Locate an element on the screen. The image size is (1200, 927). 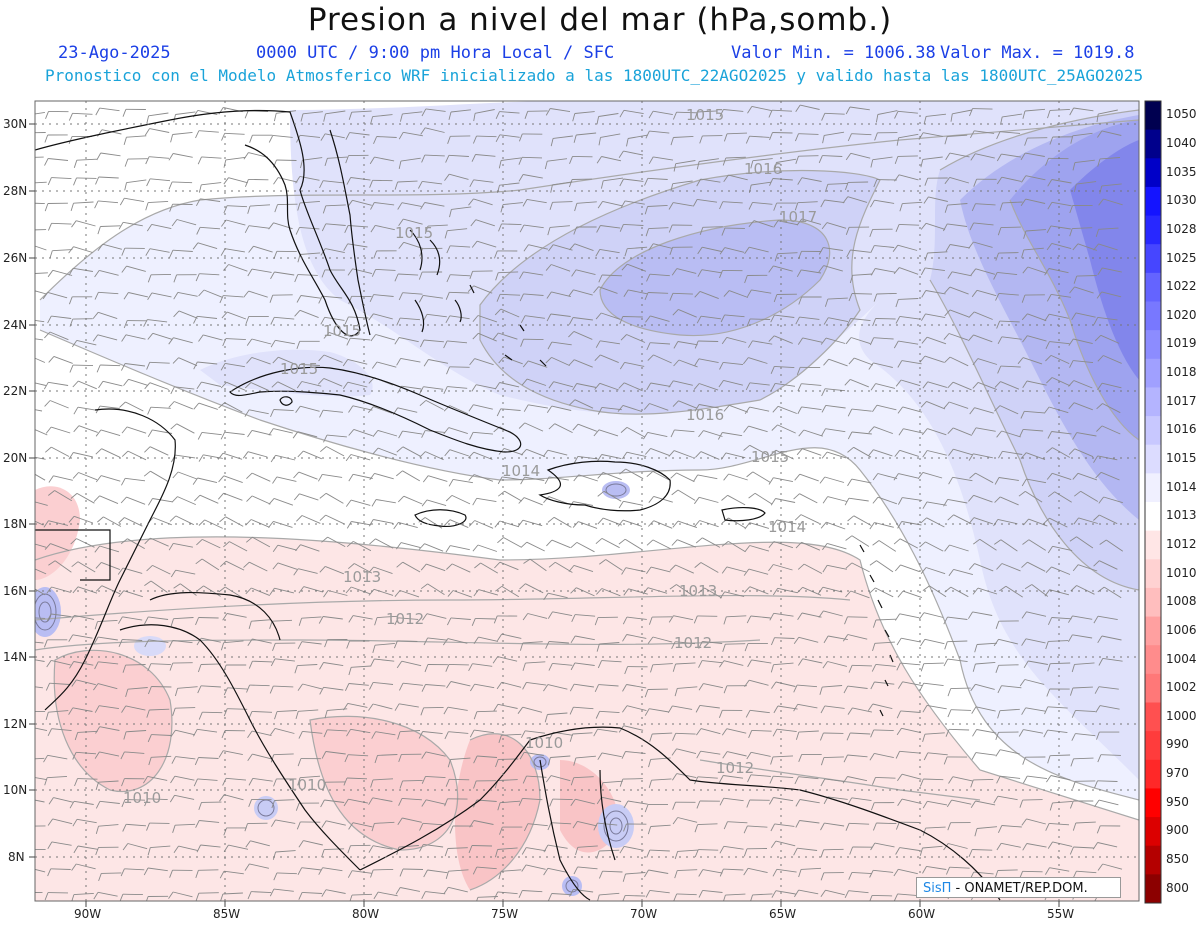
lat-label: 12N is located at coordinates (15, 724).